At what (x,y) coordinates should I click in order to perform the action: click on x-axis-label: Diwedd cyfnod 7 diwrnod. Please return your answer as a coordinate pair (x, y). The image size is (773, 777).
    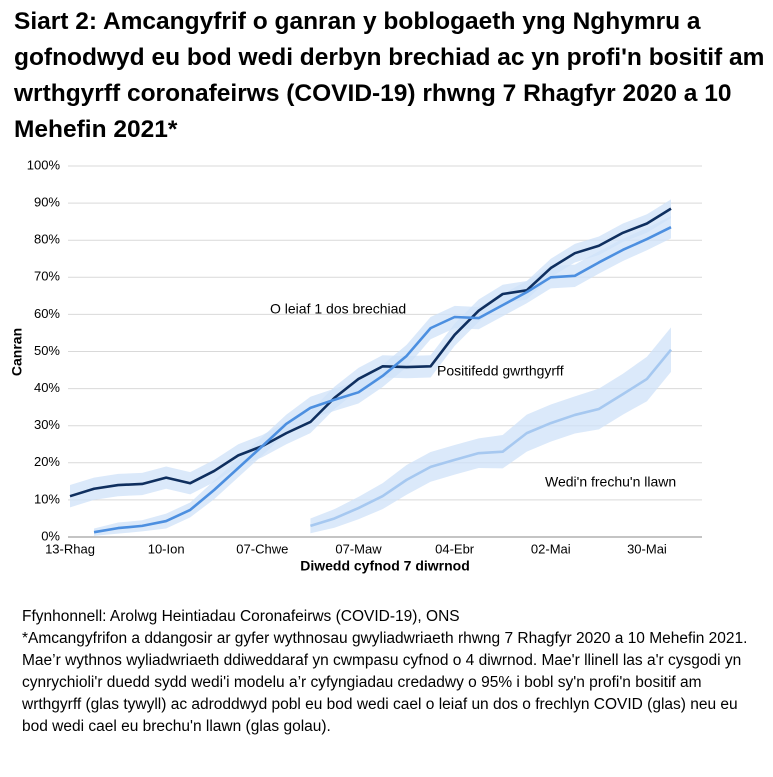
    Looking at the image, I should click on (385, 566).